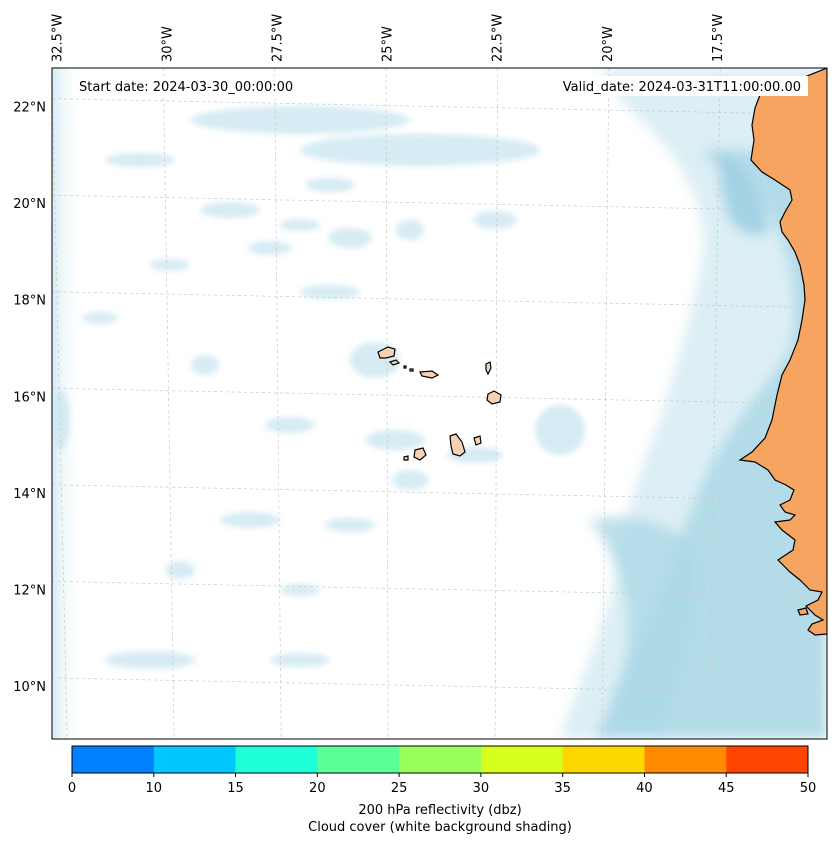 Image resolution: width=837 pixels, height=843 pixels. Describe the element at coordinates (457, 445) in the screenshot. I see `island-santiago` at that location.